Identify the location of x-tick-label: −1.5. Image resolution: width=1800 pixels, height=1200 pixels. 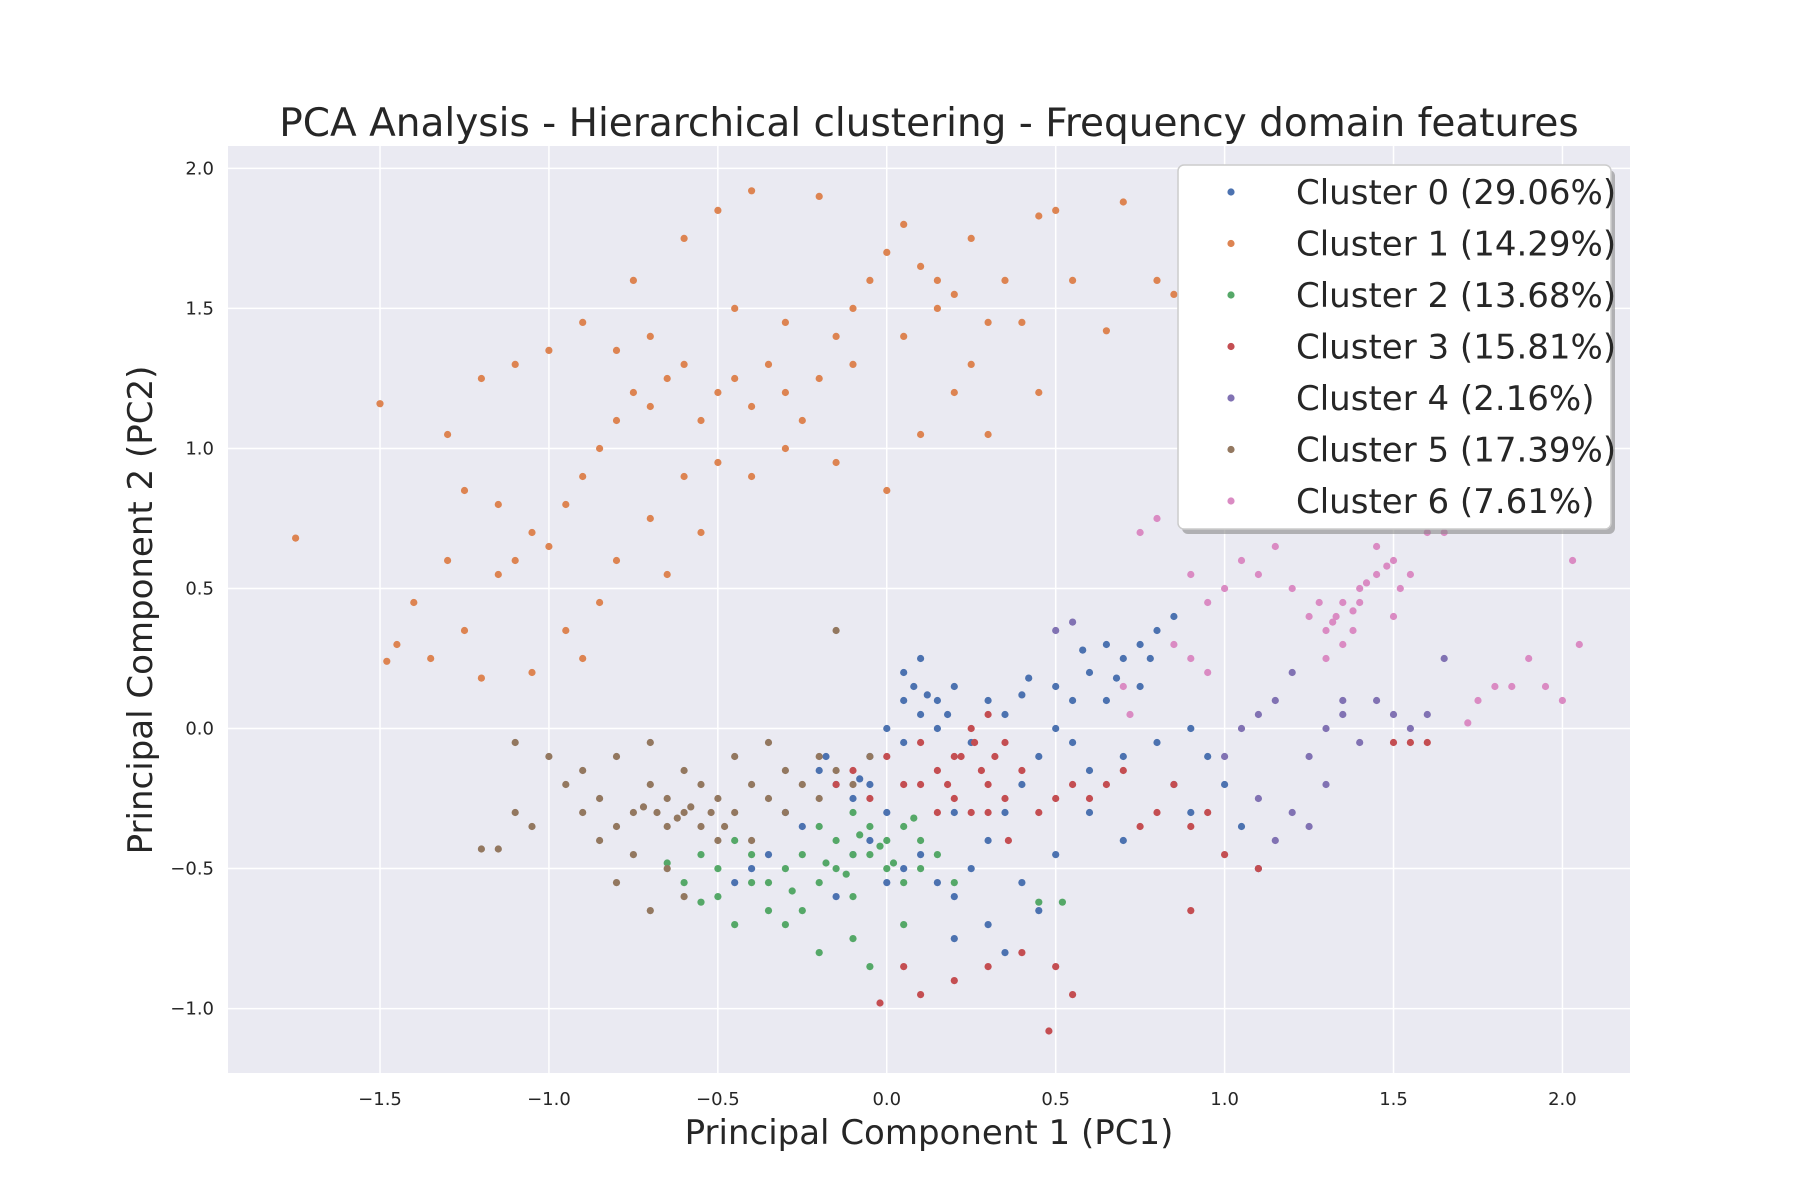
(380, 1099).